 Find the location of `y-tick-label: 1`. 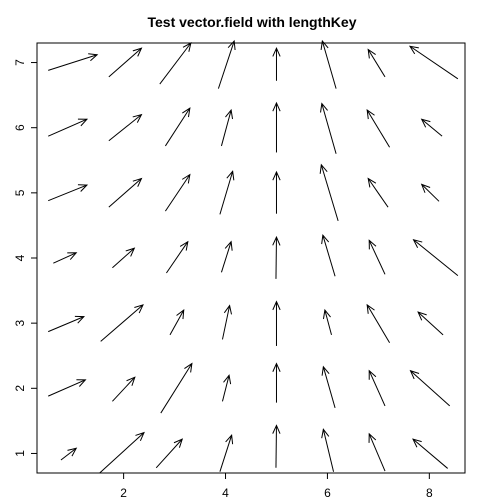

y-tick-label: 1 is located at coordinates (20, 453).